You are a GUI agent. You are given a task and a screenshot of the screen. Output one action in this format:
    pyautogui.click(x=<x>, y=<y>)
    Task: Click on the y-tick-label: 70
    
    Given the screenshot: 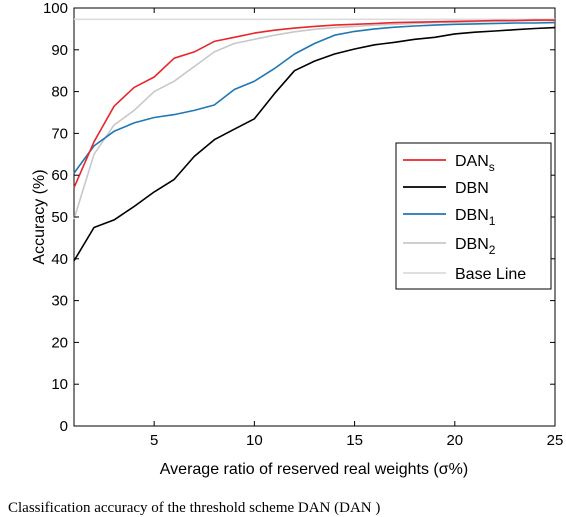 What is the action you would take?
    pyautogui.click(x=59, y=133)
    